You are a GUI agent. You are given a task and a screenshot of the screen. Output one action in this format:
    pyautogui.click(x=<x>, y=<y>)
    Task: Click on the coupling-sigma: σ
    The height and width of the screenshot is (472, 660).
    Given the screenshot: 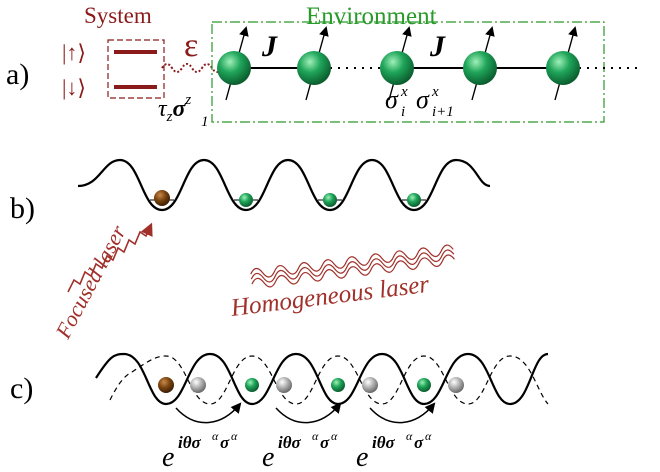 What is the action you would take?
    pyautogui.click(x=179, y=109)
    